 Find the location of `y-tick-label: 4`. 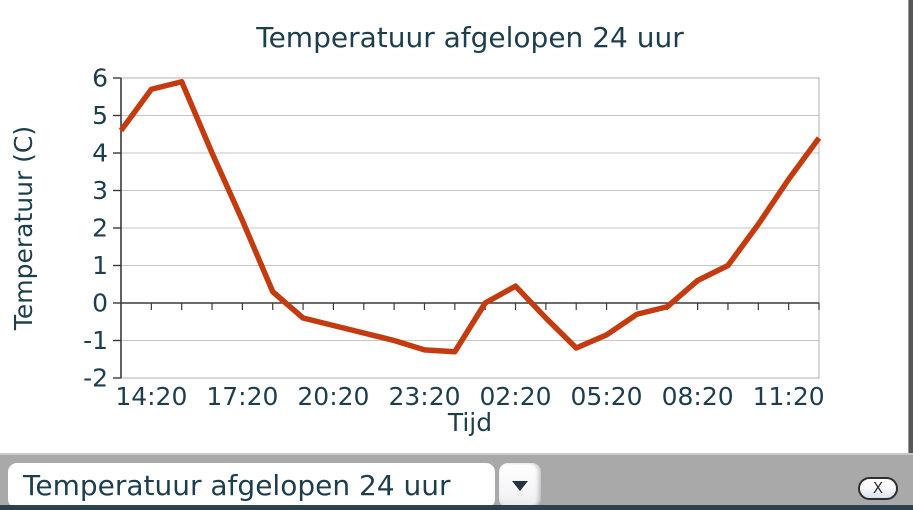

y-tick-label: 4 is located at coordinates (100, 153).